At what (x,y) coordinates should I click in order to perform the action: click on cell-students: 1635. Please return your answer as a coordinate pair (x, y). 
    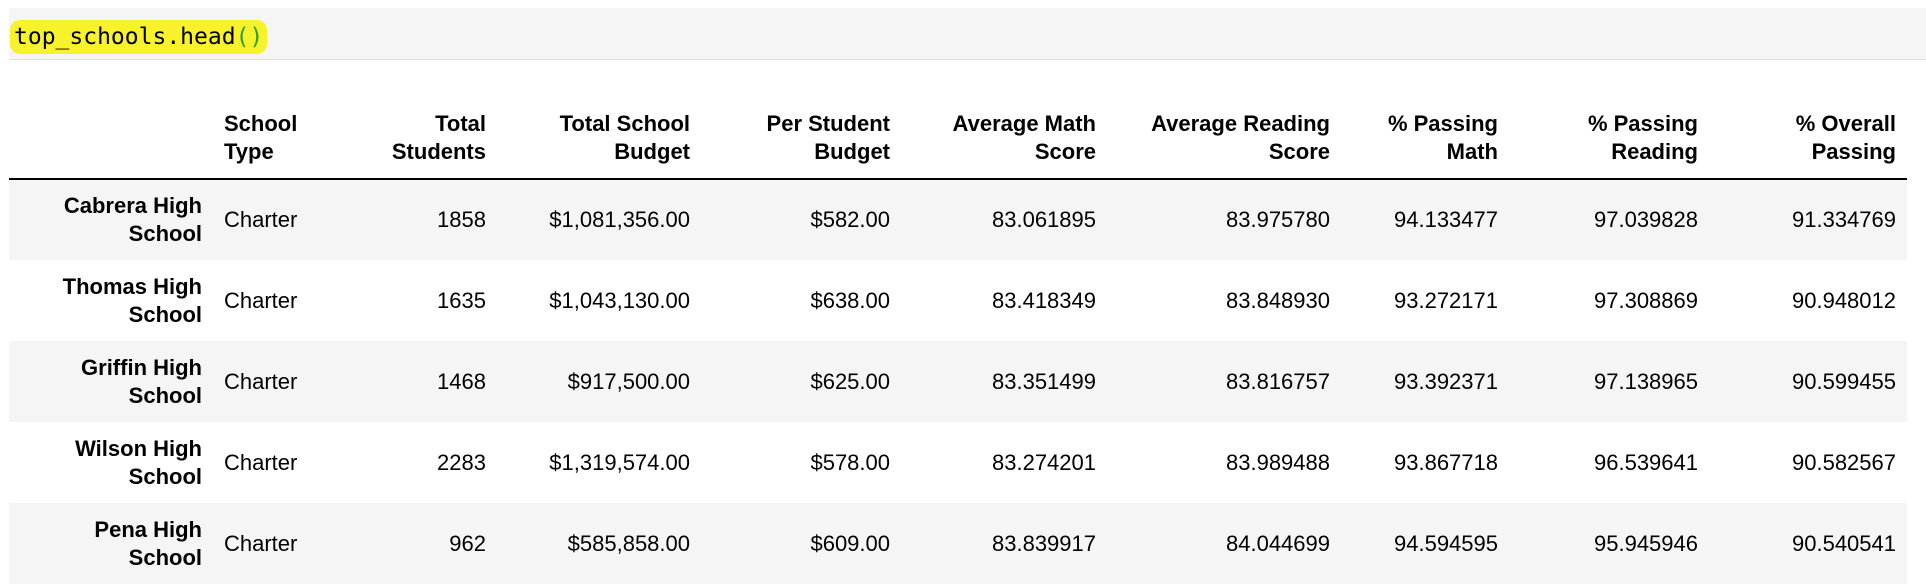
    Looking at the image, I should click on (461, 300).